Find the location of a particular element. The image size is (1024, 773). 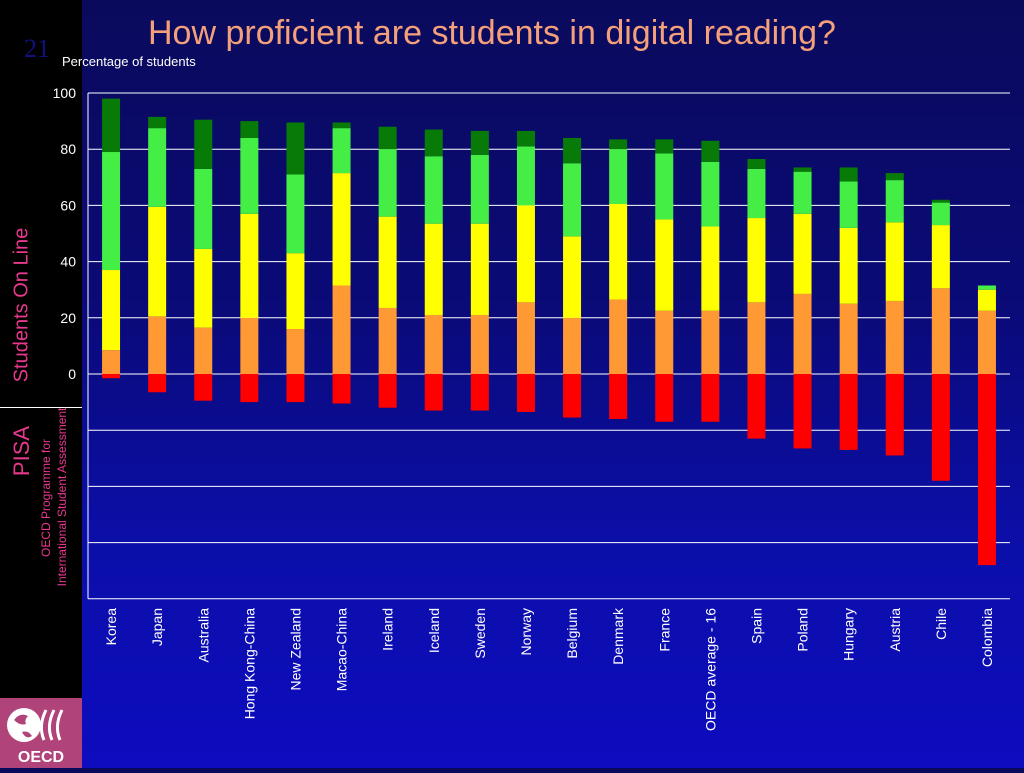

x-tick-label: Poland is located at coordinates (803, 630).